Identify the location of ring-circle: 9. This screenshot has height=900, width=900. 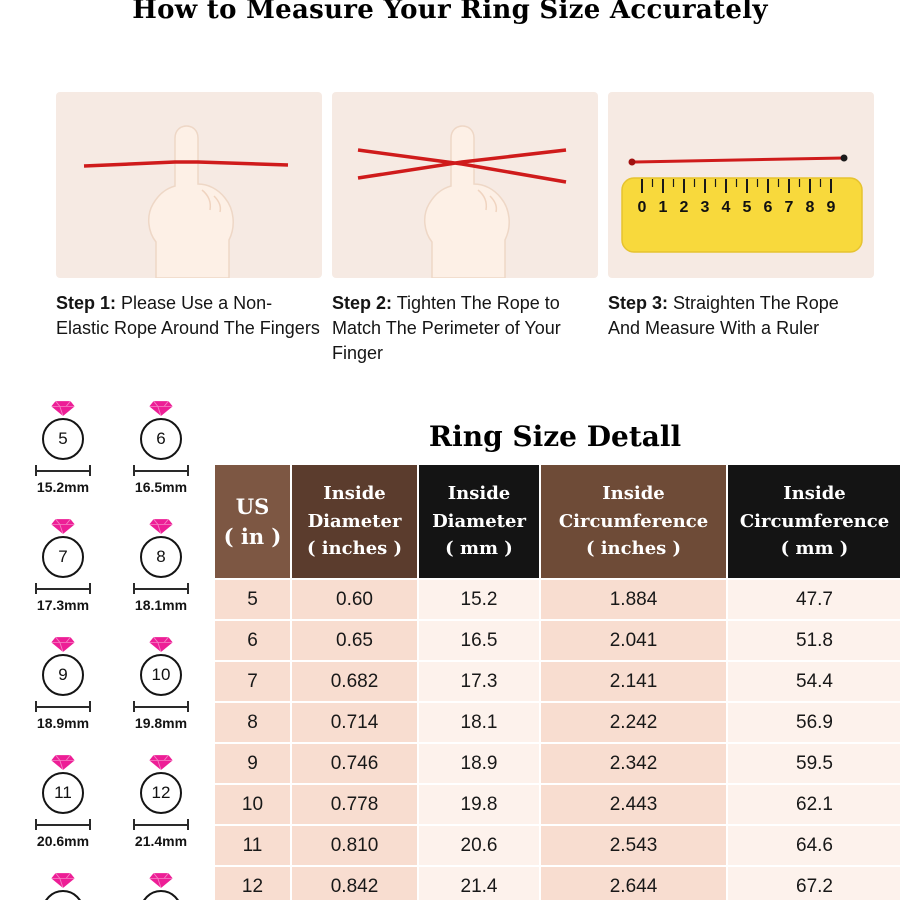
(63, 675).